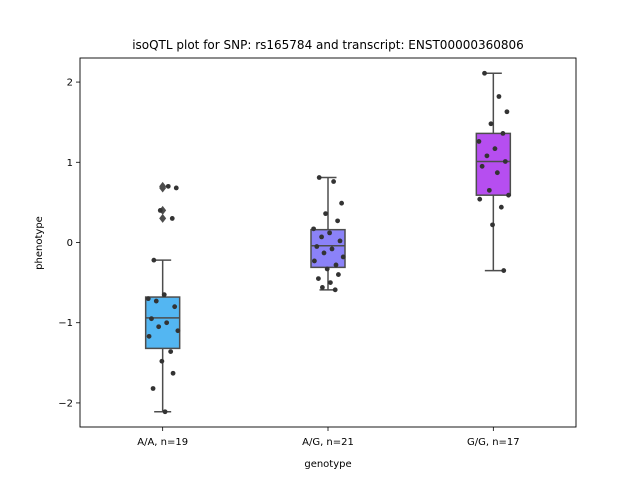 This screenshot has height=480, width=640. Describe the element at coordinates (65, 323) in the screenshot. I see `y-tick-label: −1` at that location.